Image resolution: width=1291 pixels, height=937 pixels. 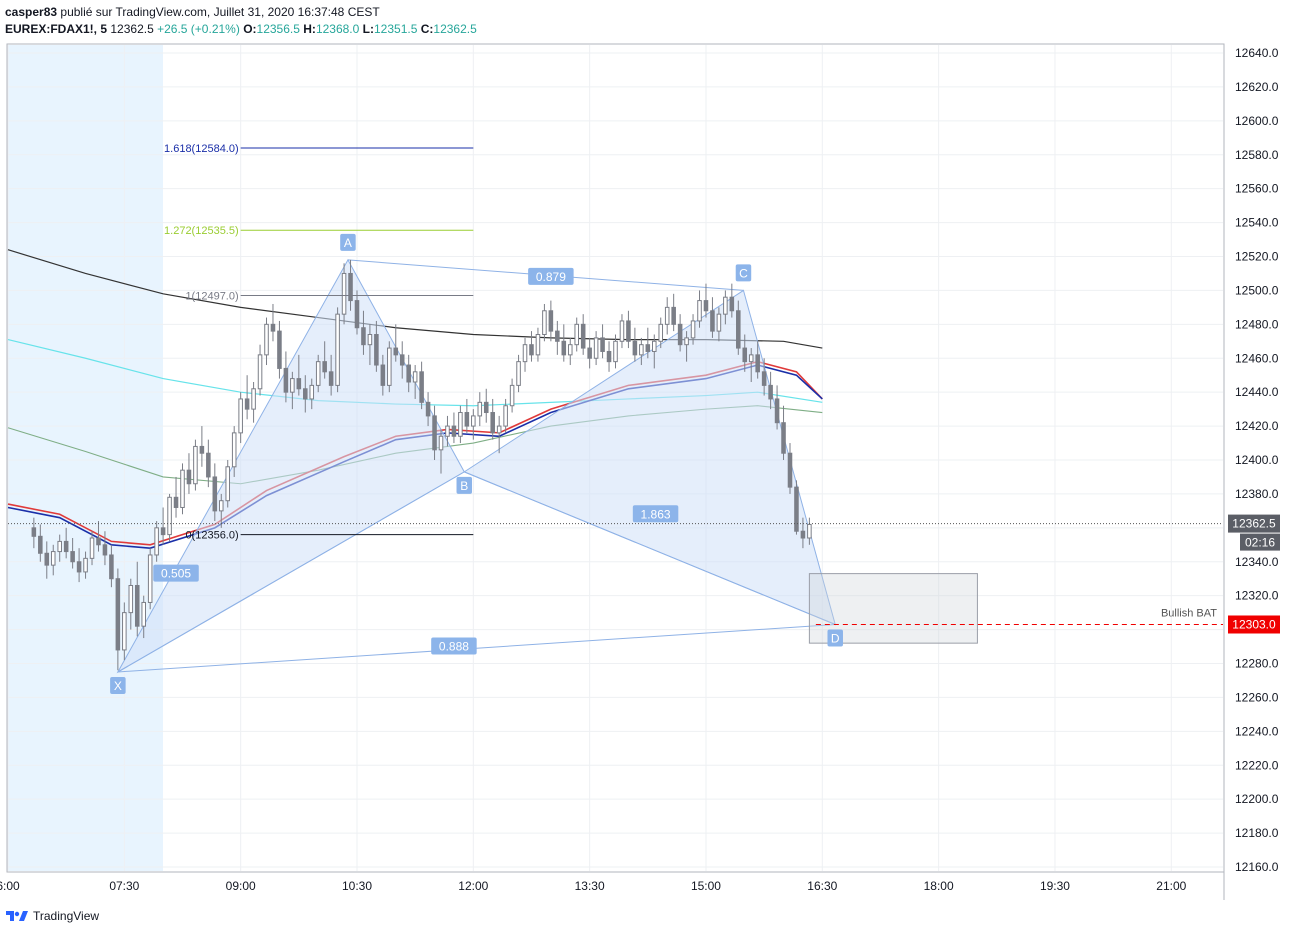 I want to click on pattern-point-d-bg, so click(x=835, y=638).